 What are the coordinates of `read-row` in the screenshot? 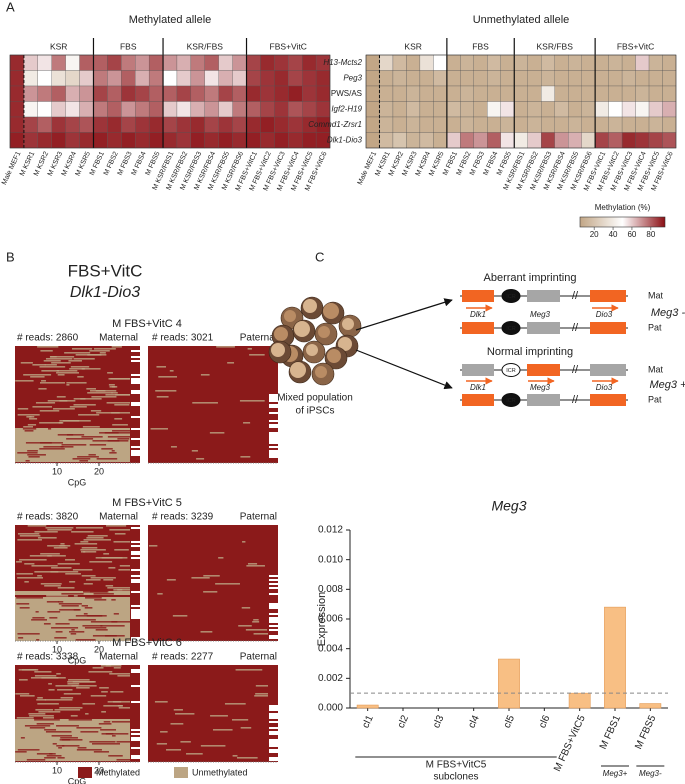 It's located at (72, 732).